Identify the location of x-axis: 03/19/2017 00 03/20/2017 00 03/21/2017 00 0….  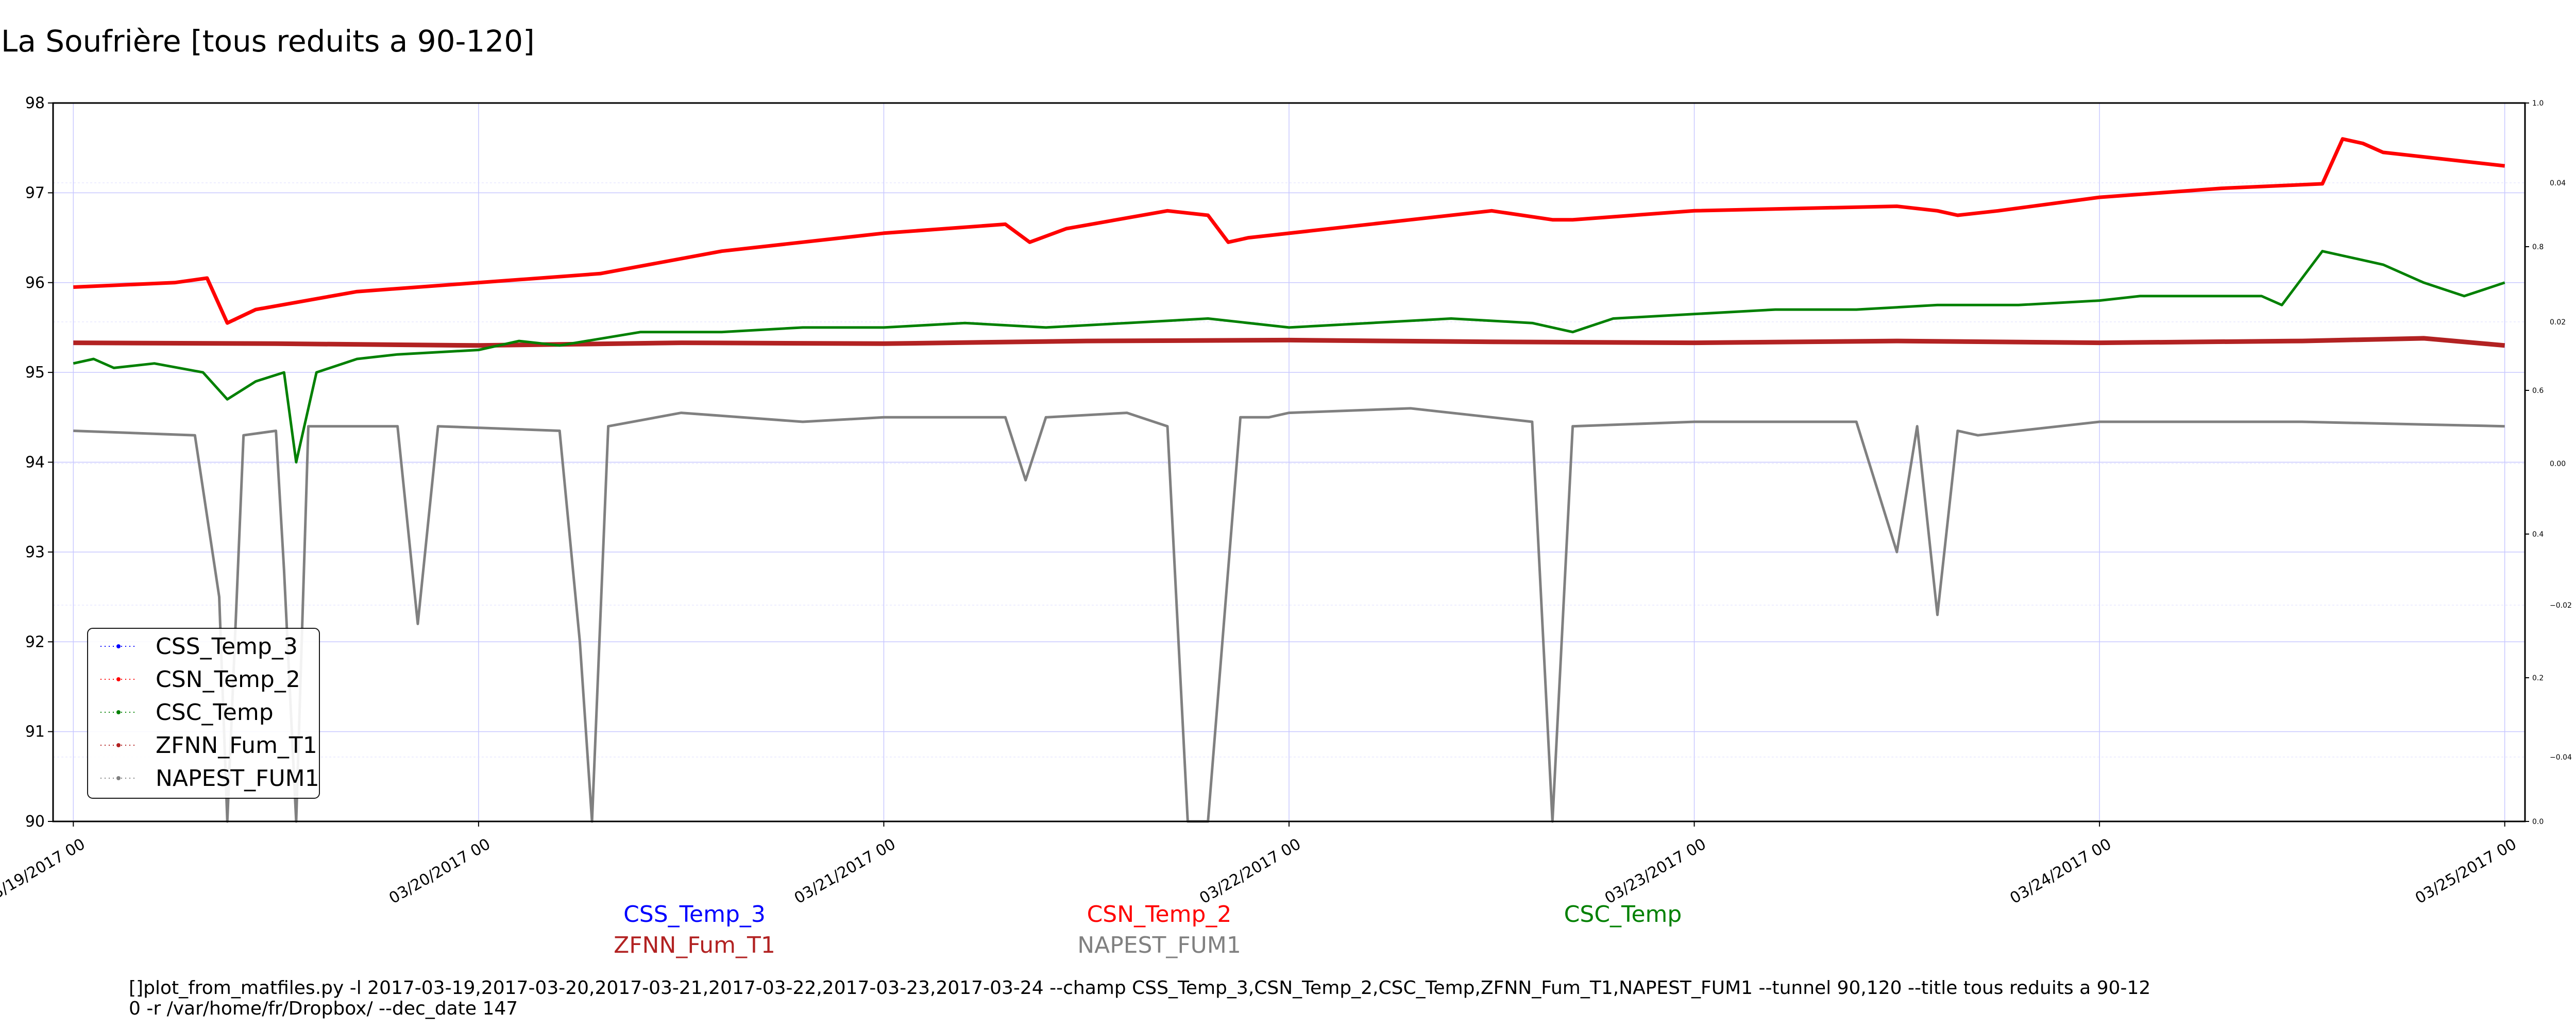
(1260, 864).